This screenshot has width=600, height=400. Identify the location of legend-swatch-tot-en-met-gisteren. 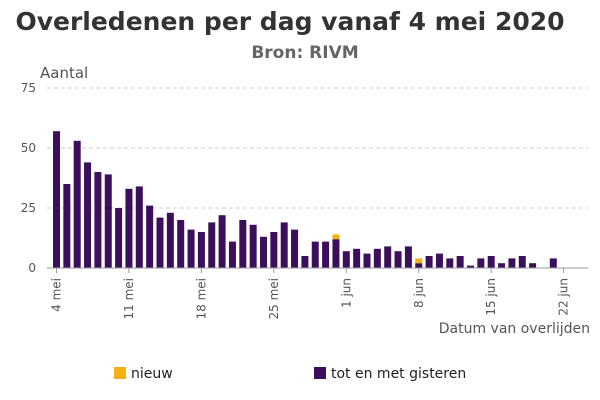
(320, 373).